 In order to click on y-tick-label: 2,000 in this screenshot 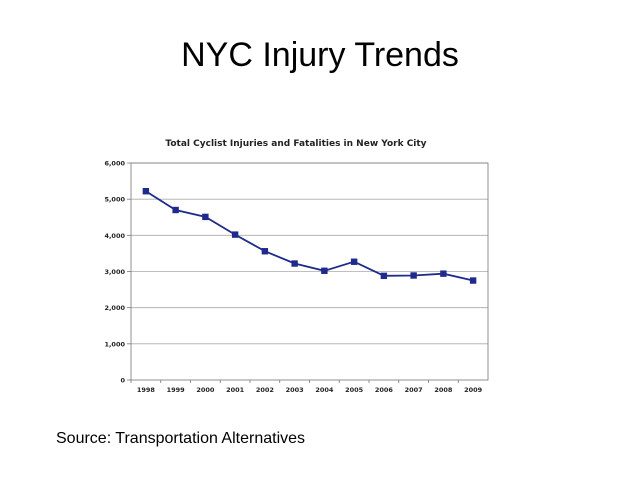, I will do `click(114, 308)`.